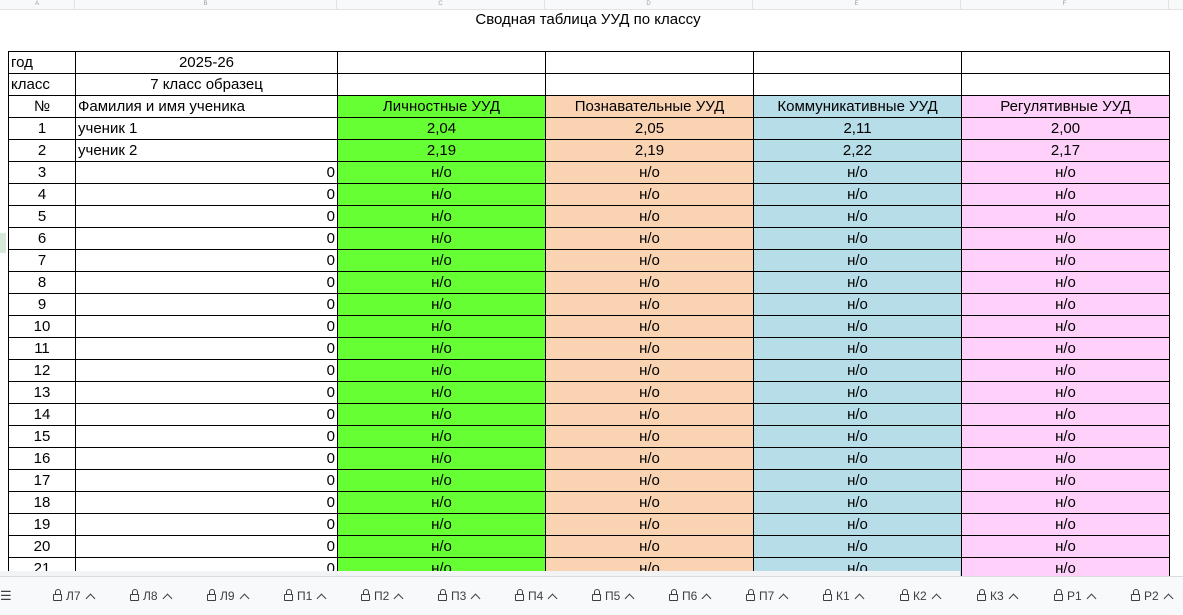 The image size is (1183, 615). I want to click on row-number-cell: 10, so click(42, 326).